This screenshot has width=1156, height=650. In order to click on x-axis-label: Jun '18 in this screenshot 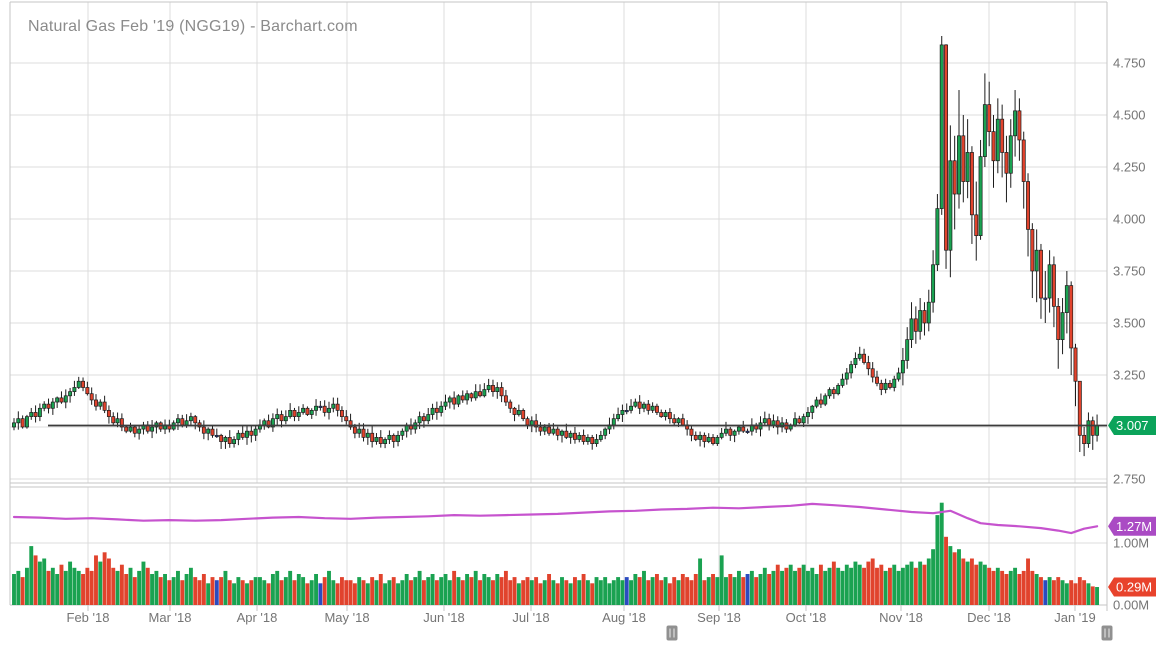, I will do `click(444, 617)`.